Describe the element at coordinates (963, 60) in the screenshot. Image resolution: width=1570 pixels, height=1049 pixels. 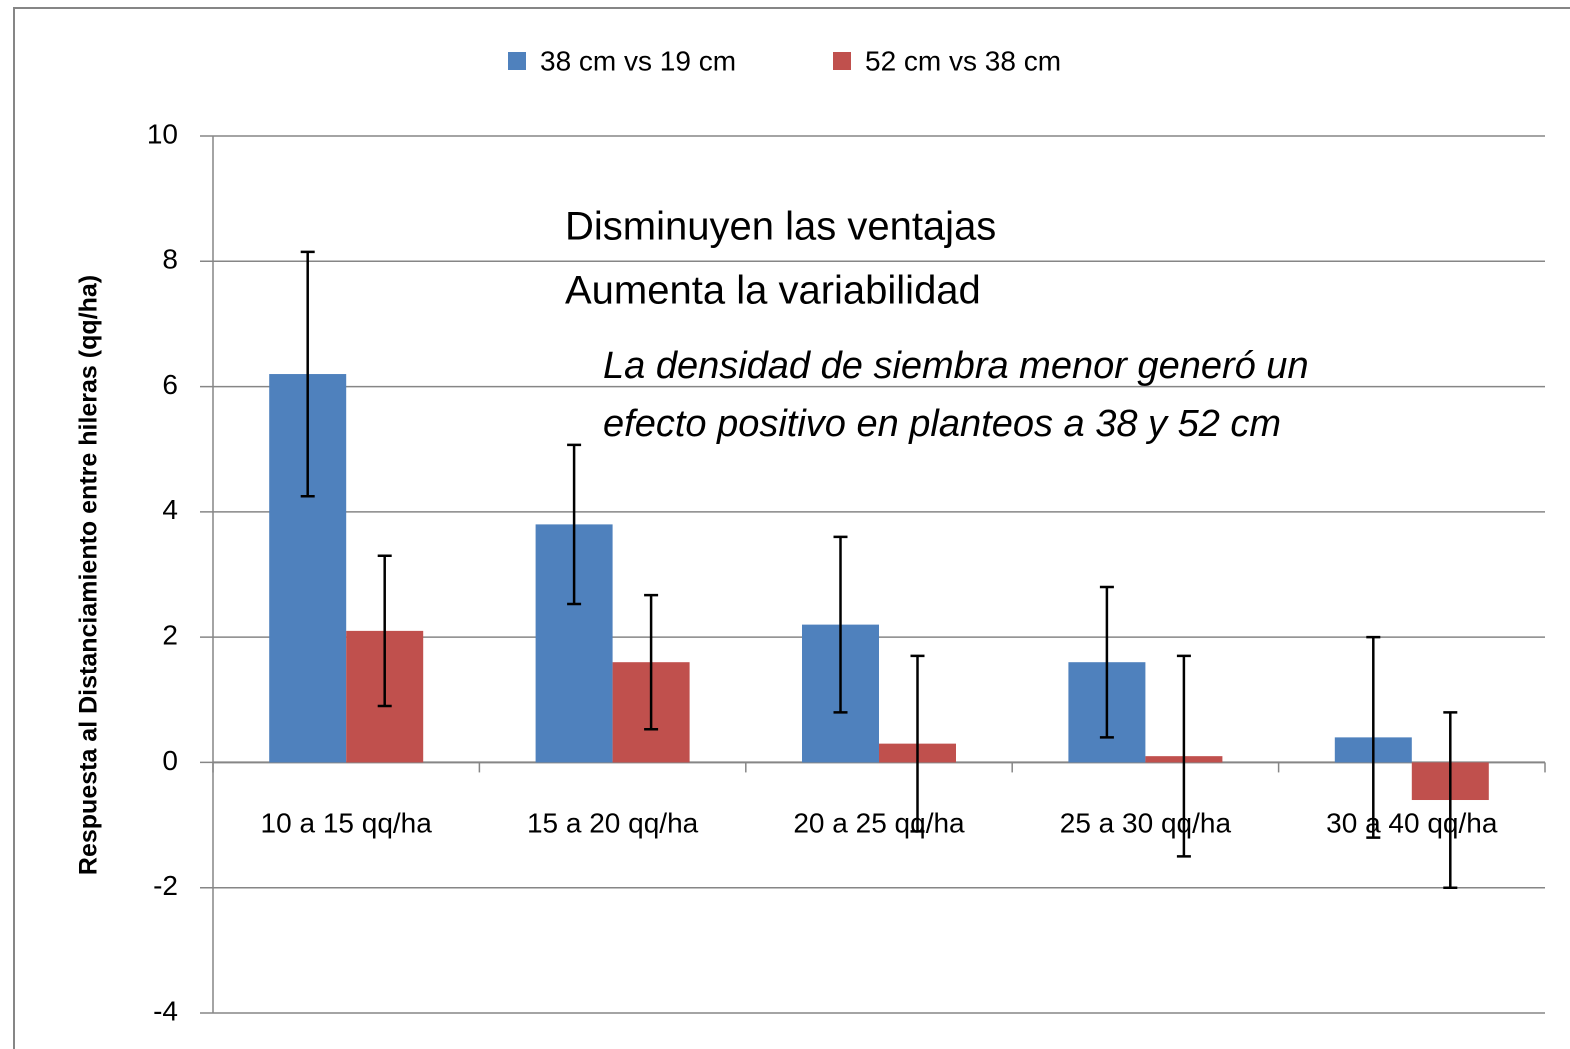
I see `legend-label: 52 cm vs 38 cm` at that location.